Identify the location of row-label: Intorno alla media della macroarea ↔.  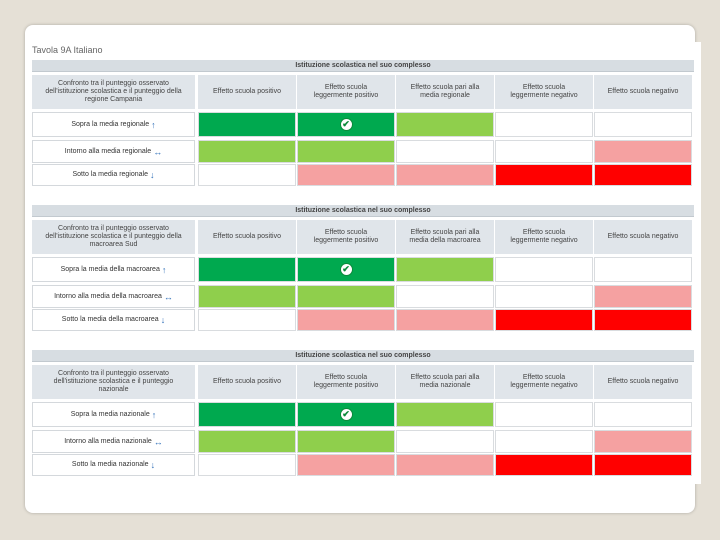
(113, 296).